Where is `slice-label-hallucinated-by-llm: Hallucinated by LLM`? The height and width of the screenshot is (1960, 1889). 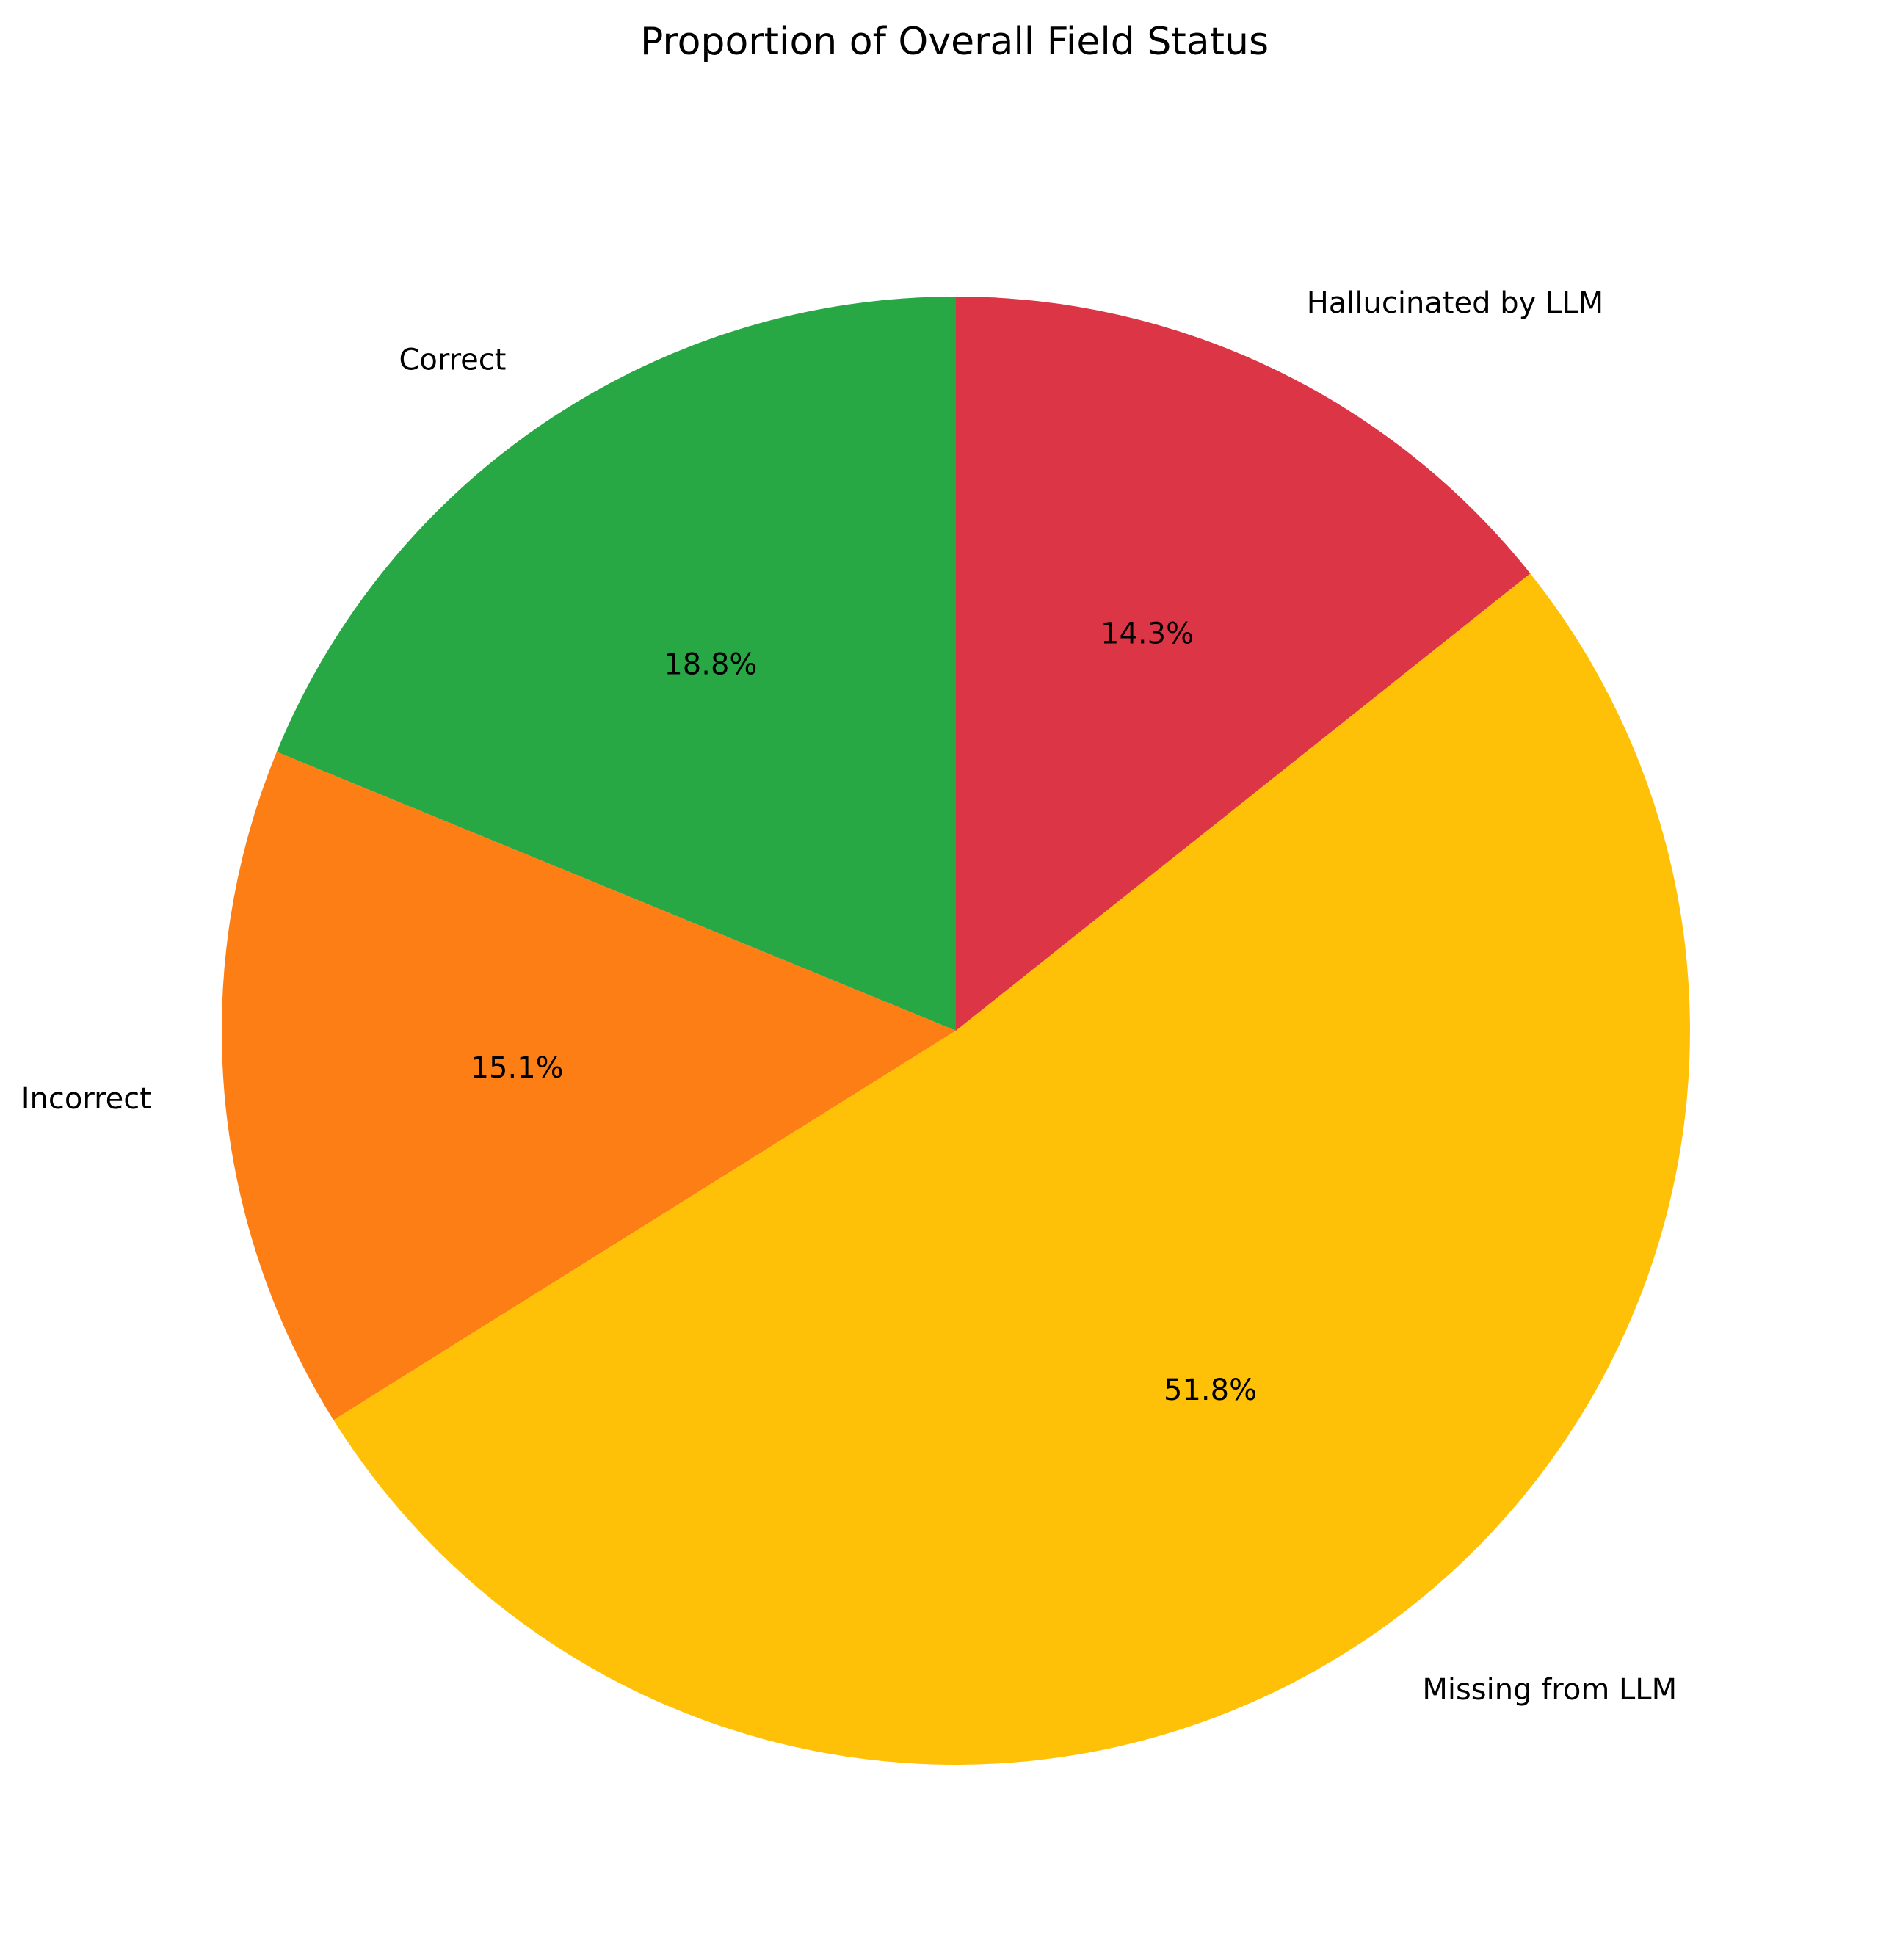
slice-label-hallucinated-by-llm: Hallucinated by LLM is located at coordinates (1455, 303).